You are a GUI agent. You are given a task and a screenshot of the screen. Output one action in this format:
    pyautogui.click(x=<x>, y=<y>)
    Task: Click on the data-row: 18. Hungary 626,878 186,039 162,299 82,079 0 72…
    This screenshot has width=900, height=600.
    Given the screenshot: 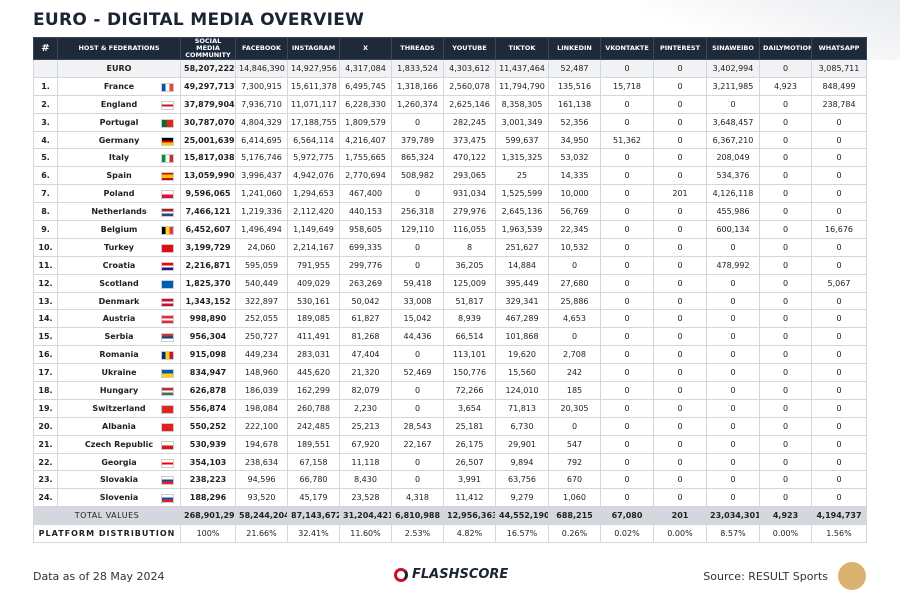 What is the action you would take?
    pyautogui.click(x=450, y=390)
    